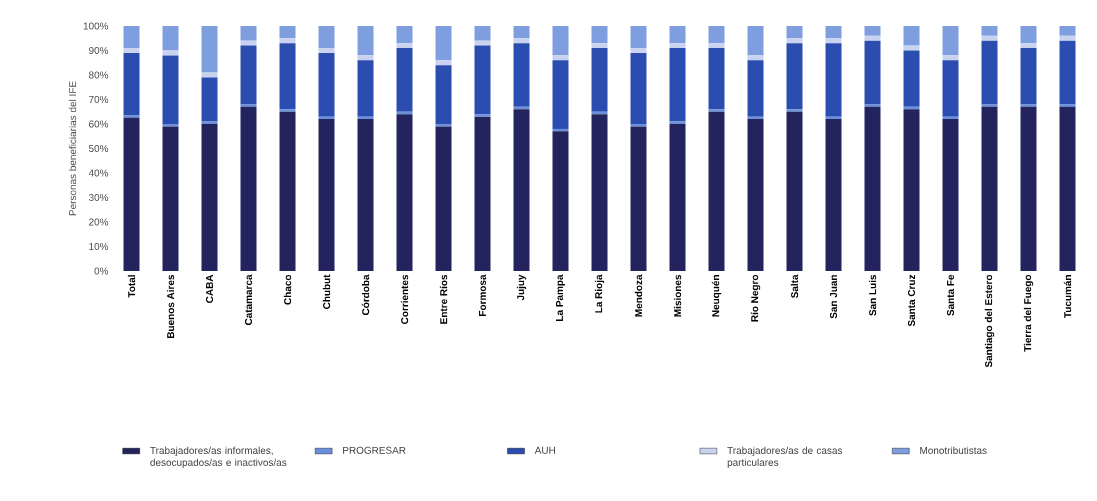 Image resolution: width=1097 pixels, height=501 pixels. What do you see at coordinates (1028, 313) in the screenshot?
I see `x-tick-label: Tierra del Fuego` at bounding box center [1028, 313].